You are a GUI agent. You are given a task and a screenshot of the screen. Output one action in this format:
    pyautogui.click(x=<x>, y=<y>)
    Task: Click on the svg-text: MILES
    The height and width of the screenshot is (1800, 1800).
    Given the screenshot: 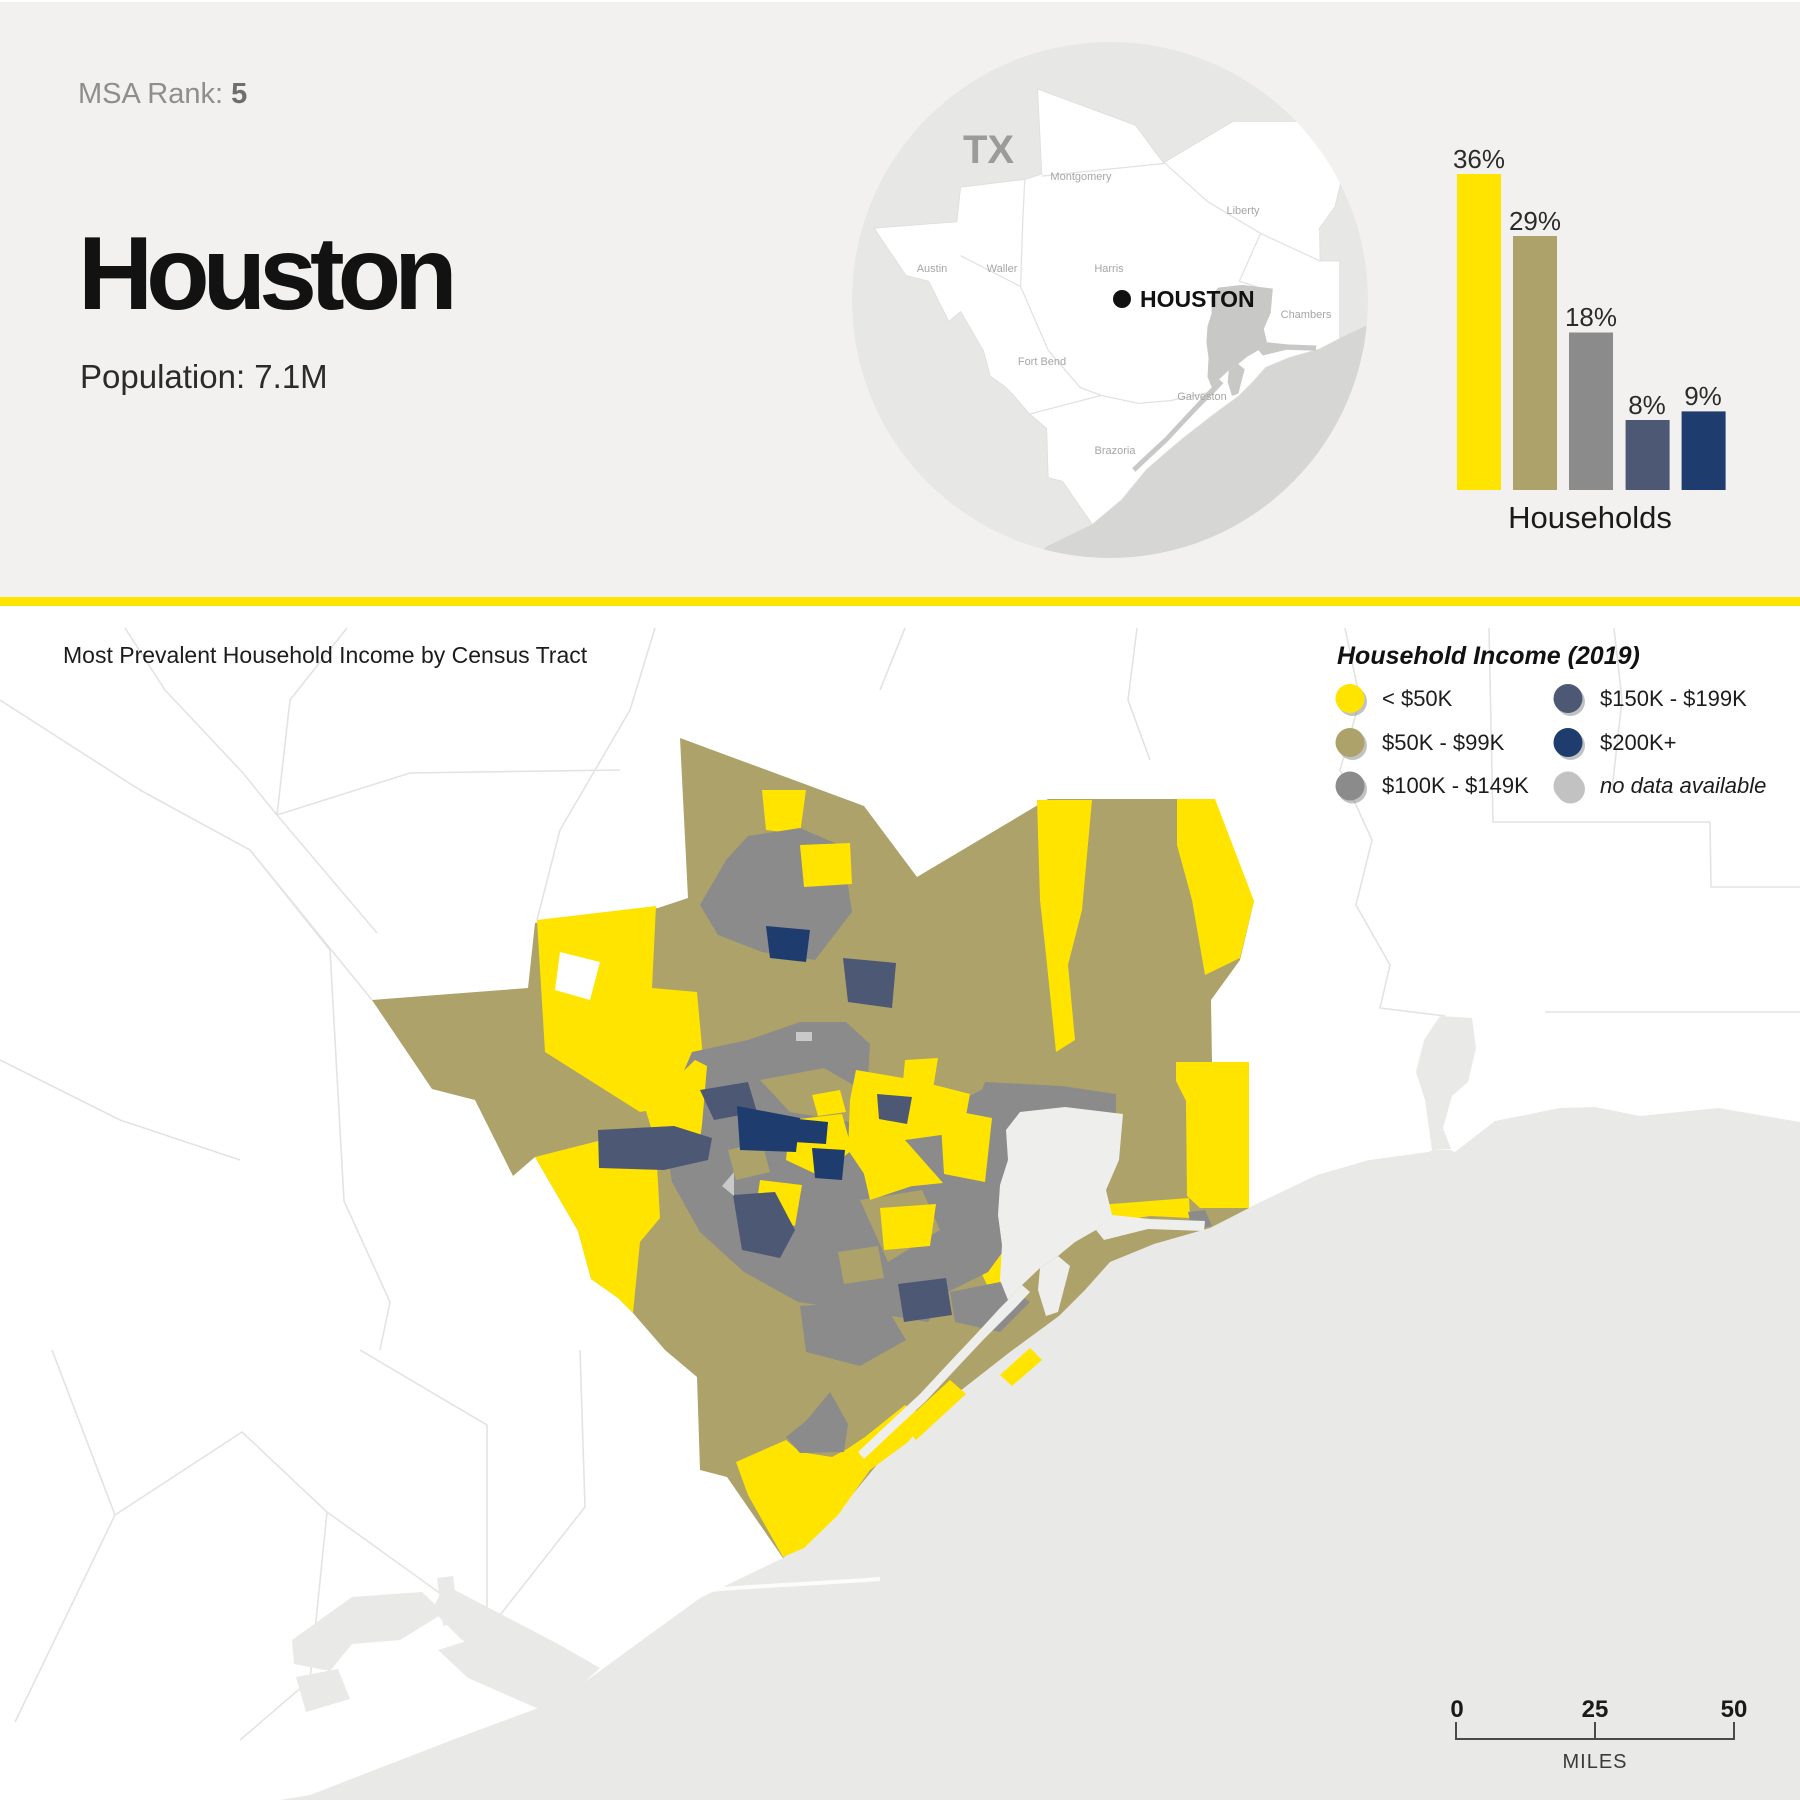 What is the action you would take?
    pyautogui.click(x=1594, y=1762)
    